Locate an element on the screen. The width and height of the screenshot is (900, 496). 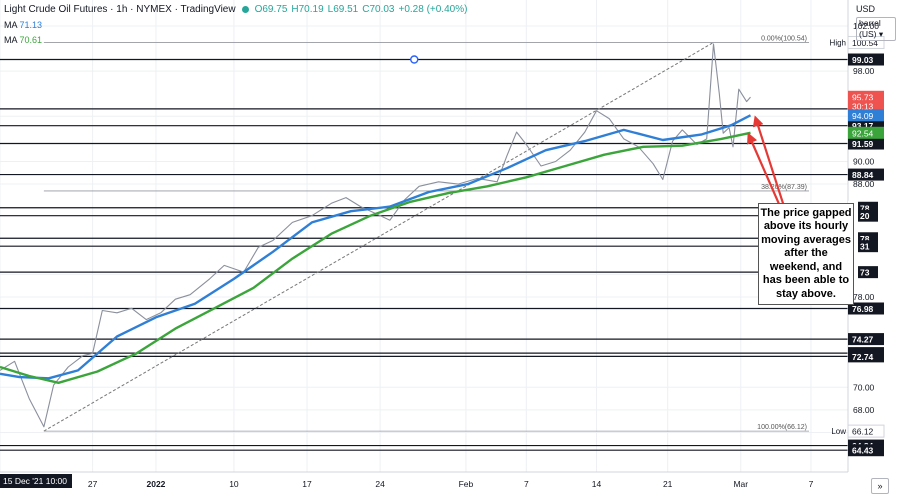
ma-value: 70.61 is located at coordinates (31, 40).